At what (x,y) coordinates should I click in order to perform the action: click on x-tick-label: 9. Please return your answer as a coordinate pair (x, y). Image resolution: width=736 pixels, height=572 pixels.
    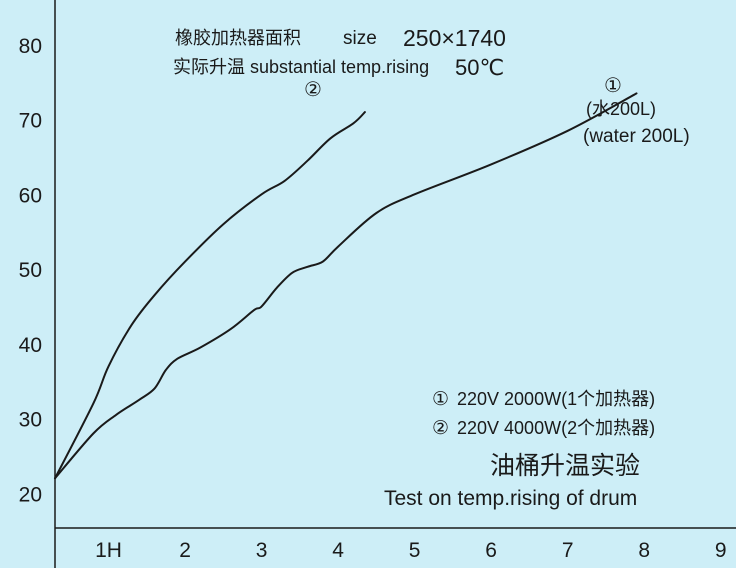
    Looking at the image, I should click on (721, 550).